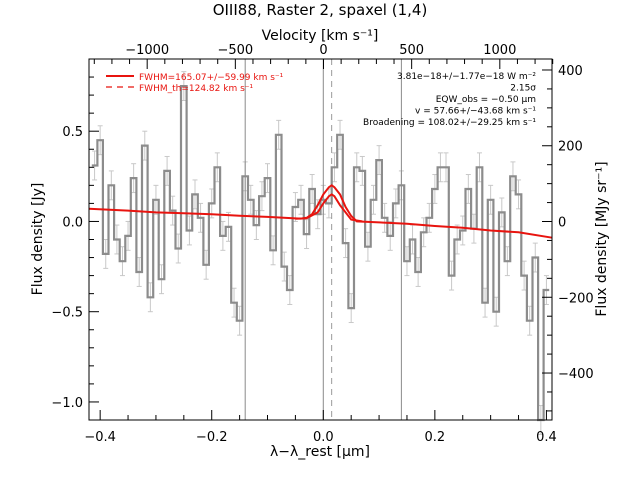 The image size is (640, 480). Describe the element at coordinates (475, 112) in the screenshot. I see `annotation-3: v = 57.66+/−43.68 km s⁻¹` at that location.